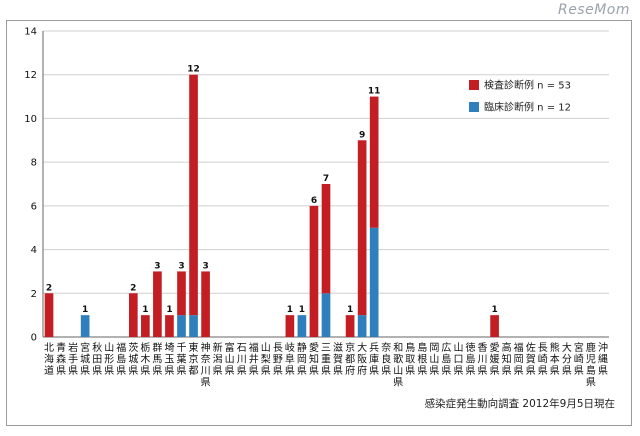 Image resolution: width=640 pixels, height=436 pixels. What do you see at coordinates (290, 347) in the screenshot?
I see `x-tick-label: 岐` at bounding box center [290, 347].